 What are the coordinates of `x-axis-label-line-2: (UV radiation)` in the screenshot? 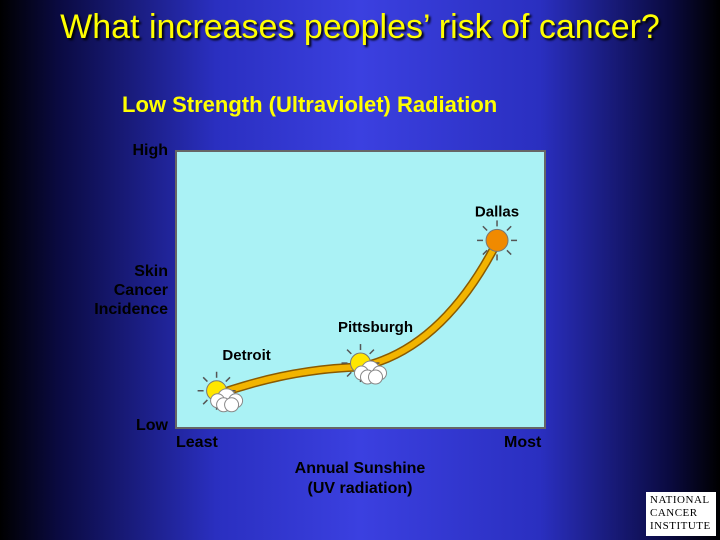 It's located at (360, 488).